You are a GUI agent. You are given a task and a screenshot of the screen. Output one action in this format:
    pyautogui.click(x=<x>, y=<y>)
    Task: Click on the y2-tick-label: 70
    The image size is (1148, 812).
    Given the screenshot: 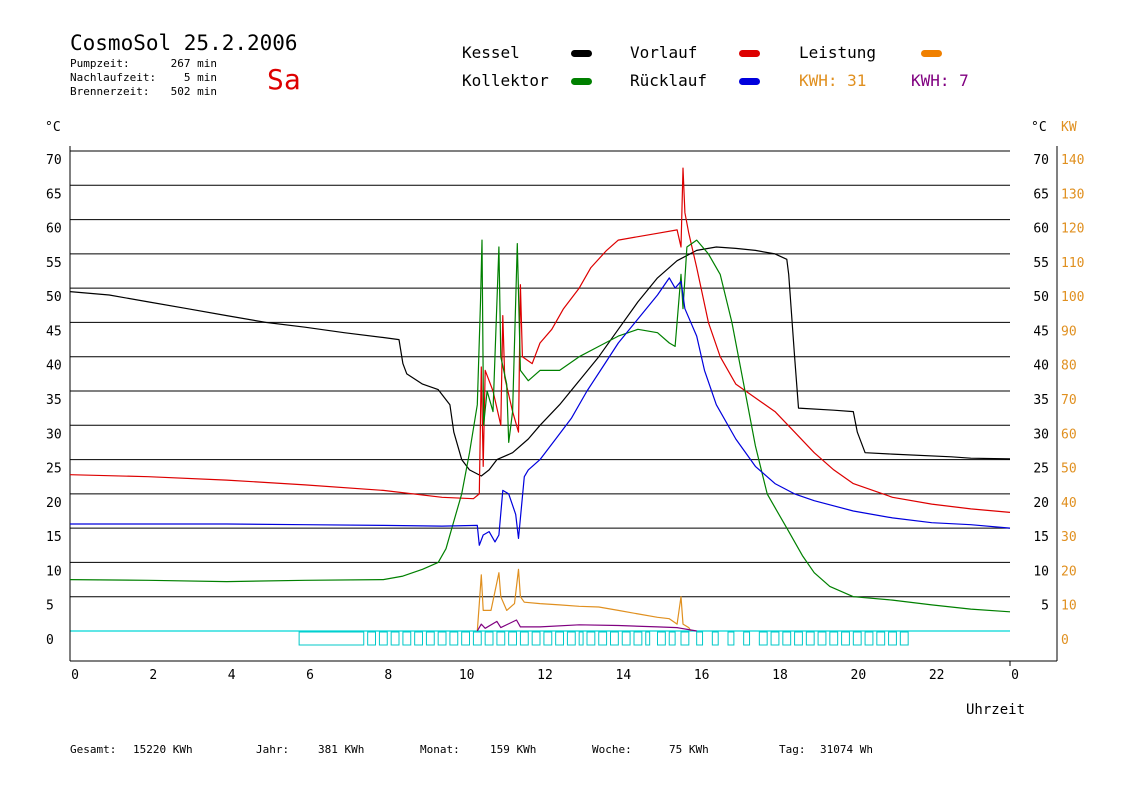 What is the action you would take?
    pyautogui.click(x=1069, y=400)
    